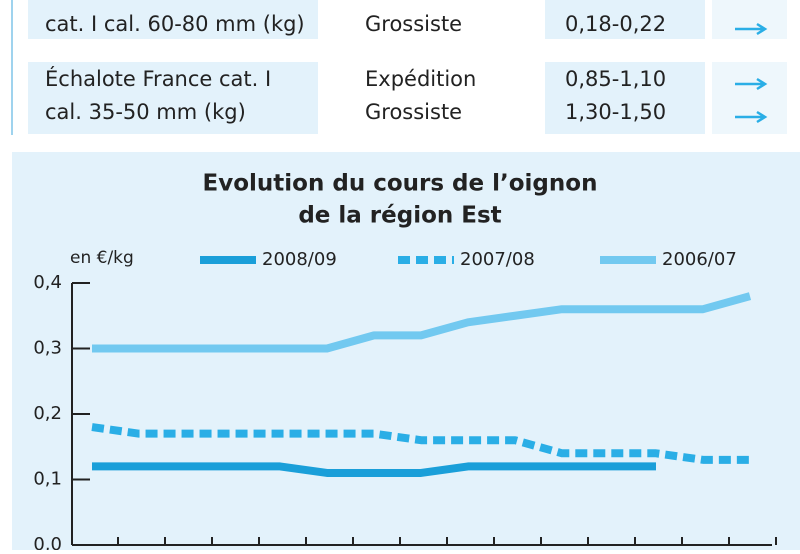 The width and height of the screenshot is (800, 554). I want to click on product-name: cal. 35-50 mm (kg), so click(145, 112).